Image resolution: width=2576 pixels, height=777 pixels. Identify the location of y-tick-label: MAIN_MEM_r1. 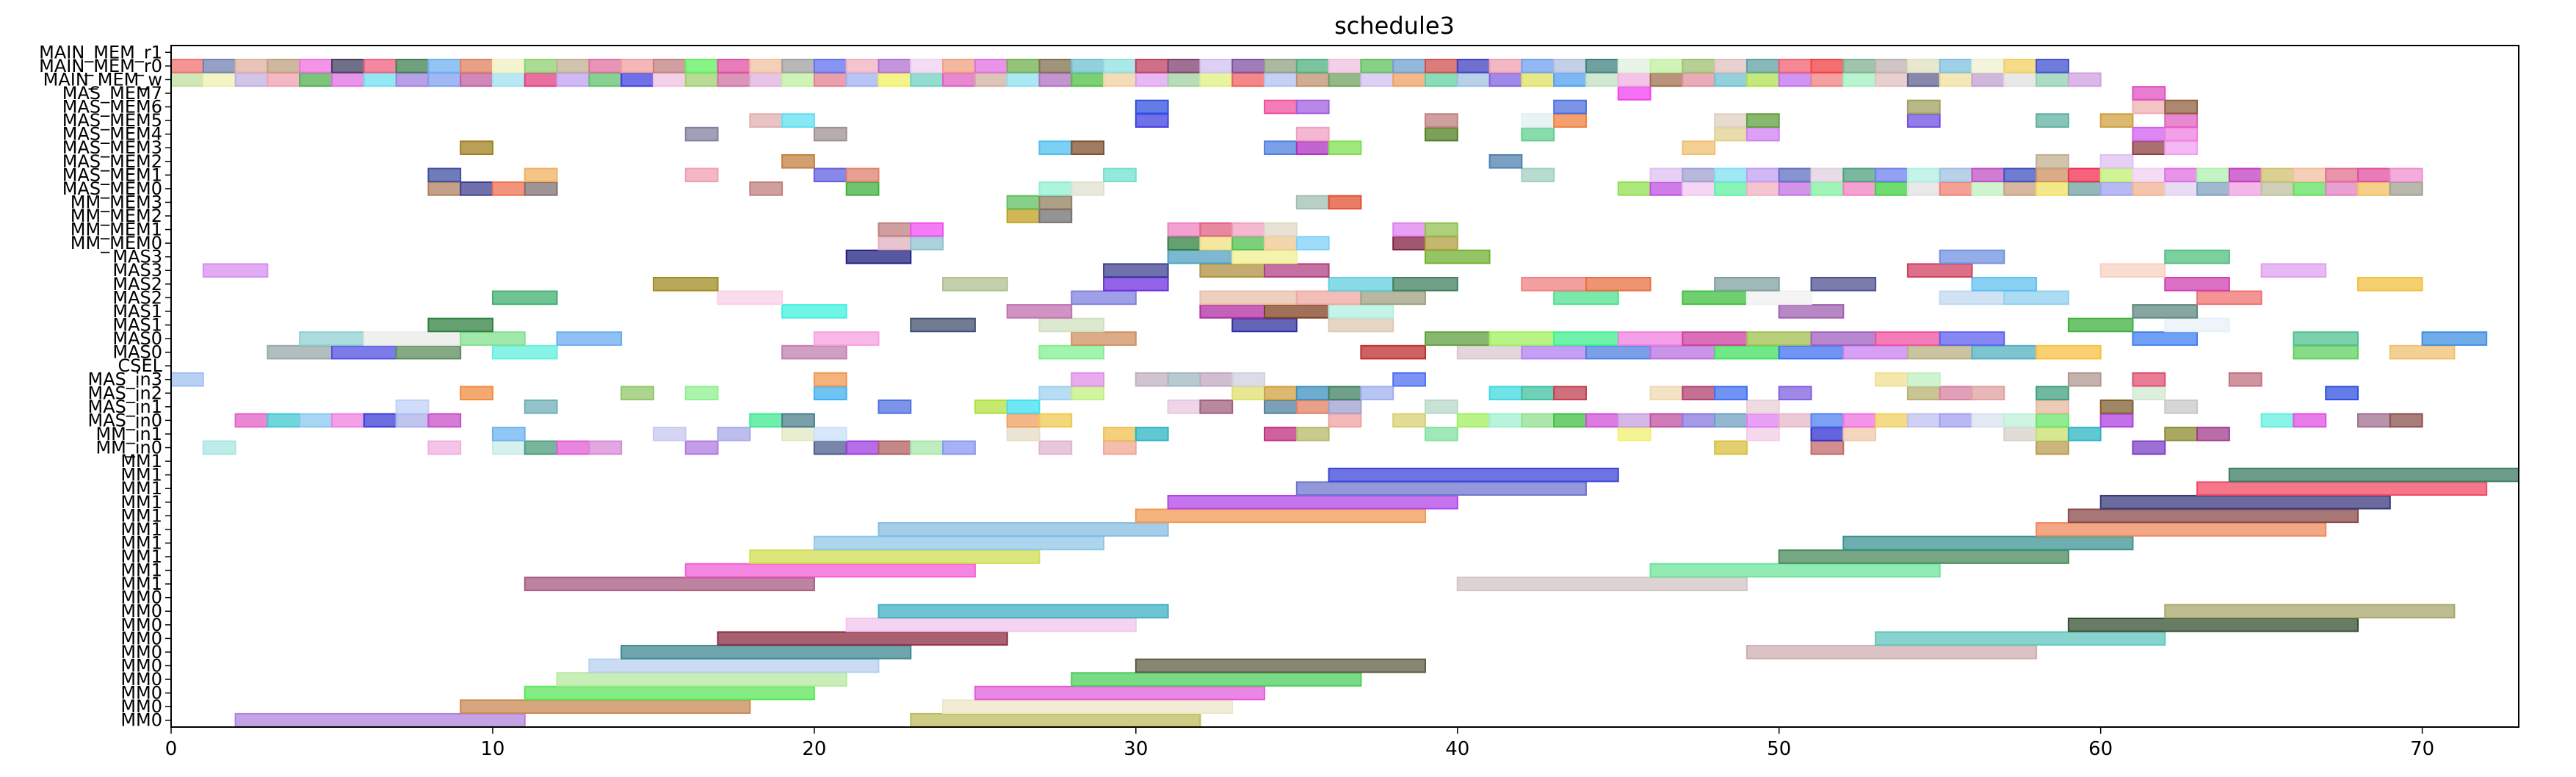
(100, 52).